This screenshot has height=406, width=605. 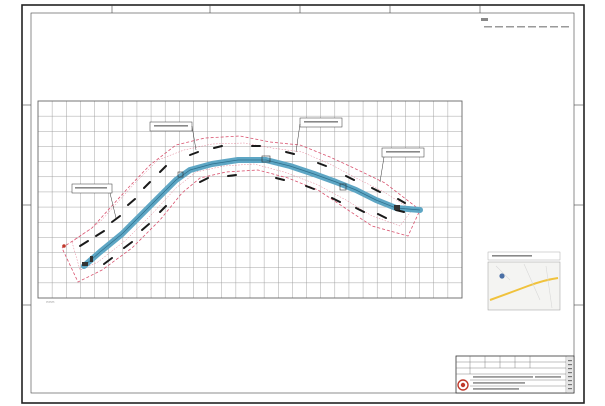 I want to click on callout-section-c, so click(x=319, y=135).